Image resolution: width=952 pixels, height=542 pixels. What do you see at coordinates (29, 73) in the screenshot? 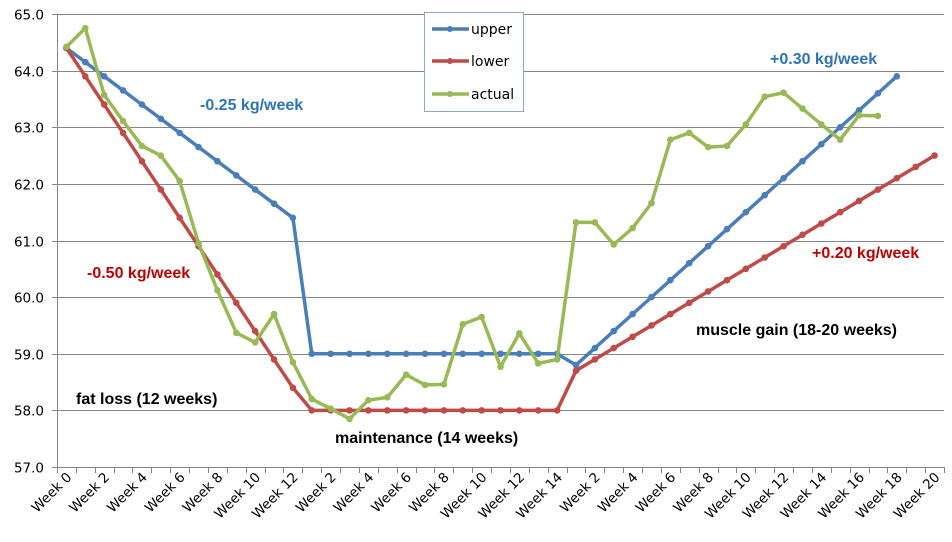
I see `y-tick-label: 64.0` at bounding box center [29, 73].